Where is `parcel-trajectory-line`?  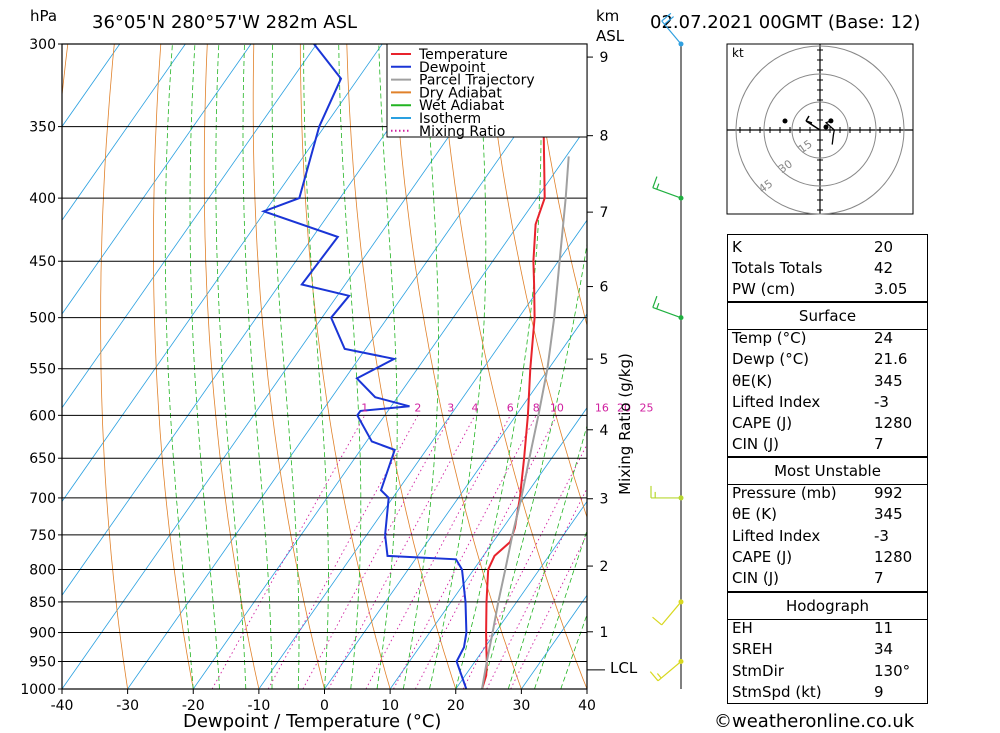 parcel-trajectory-line is located at coordinates (525, 422).